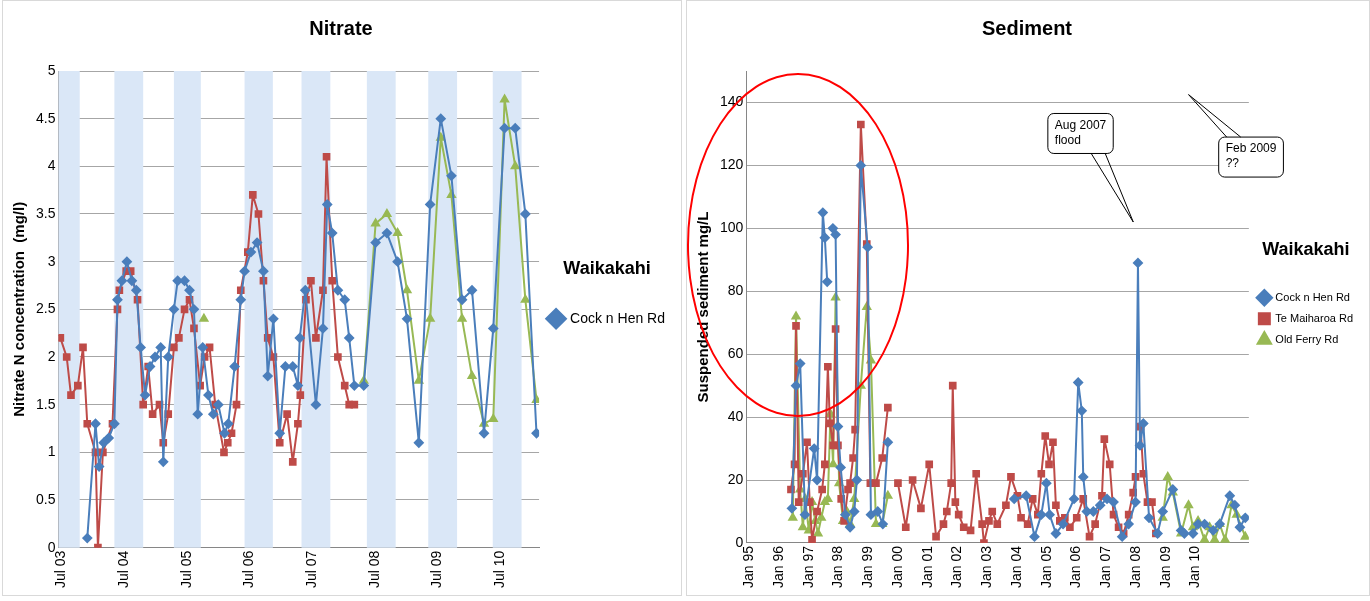 The width and height of the screenshot is (1370, 601). Describe the element at coordinates (1080, 132) in the screenshot. I see `annotation: Aug 2007 flood` at that location.